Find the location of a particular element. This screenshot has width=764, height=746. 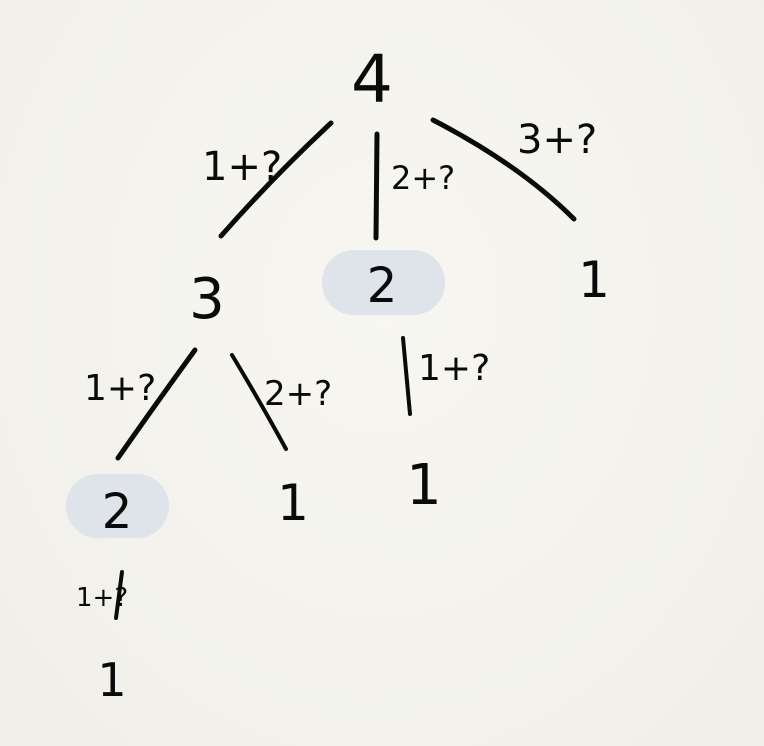

node-value: 4 is located at coordinates (372, 79).